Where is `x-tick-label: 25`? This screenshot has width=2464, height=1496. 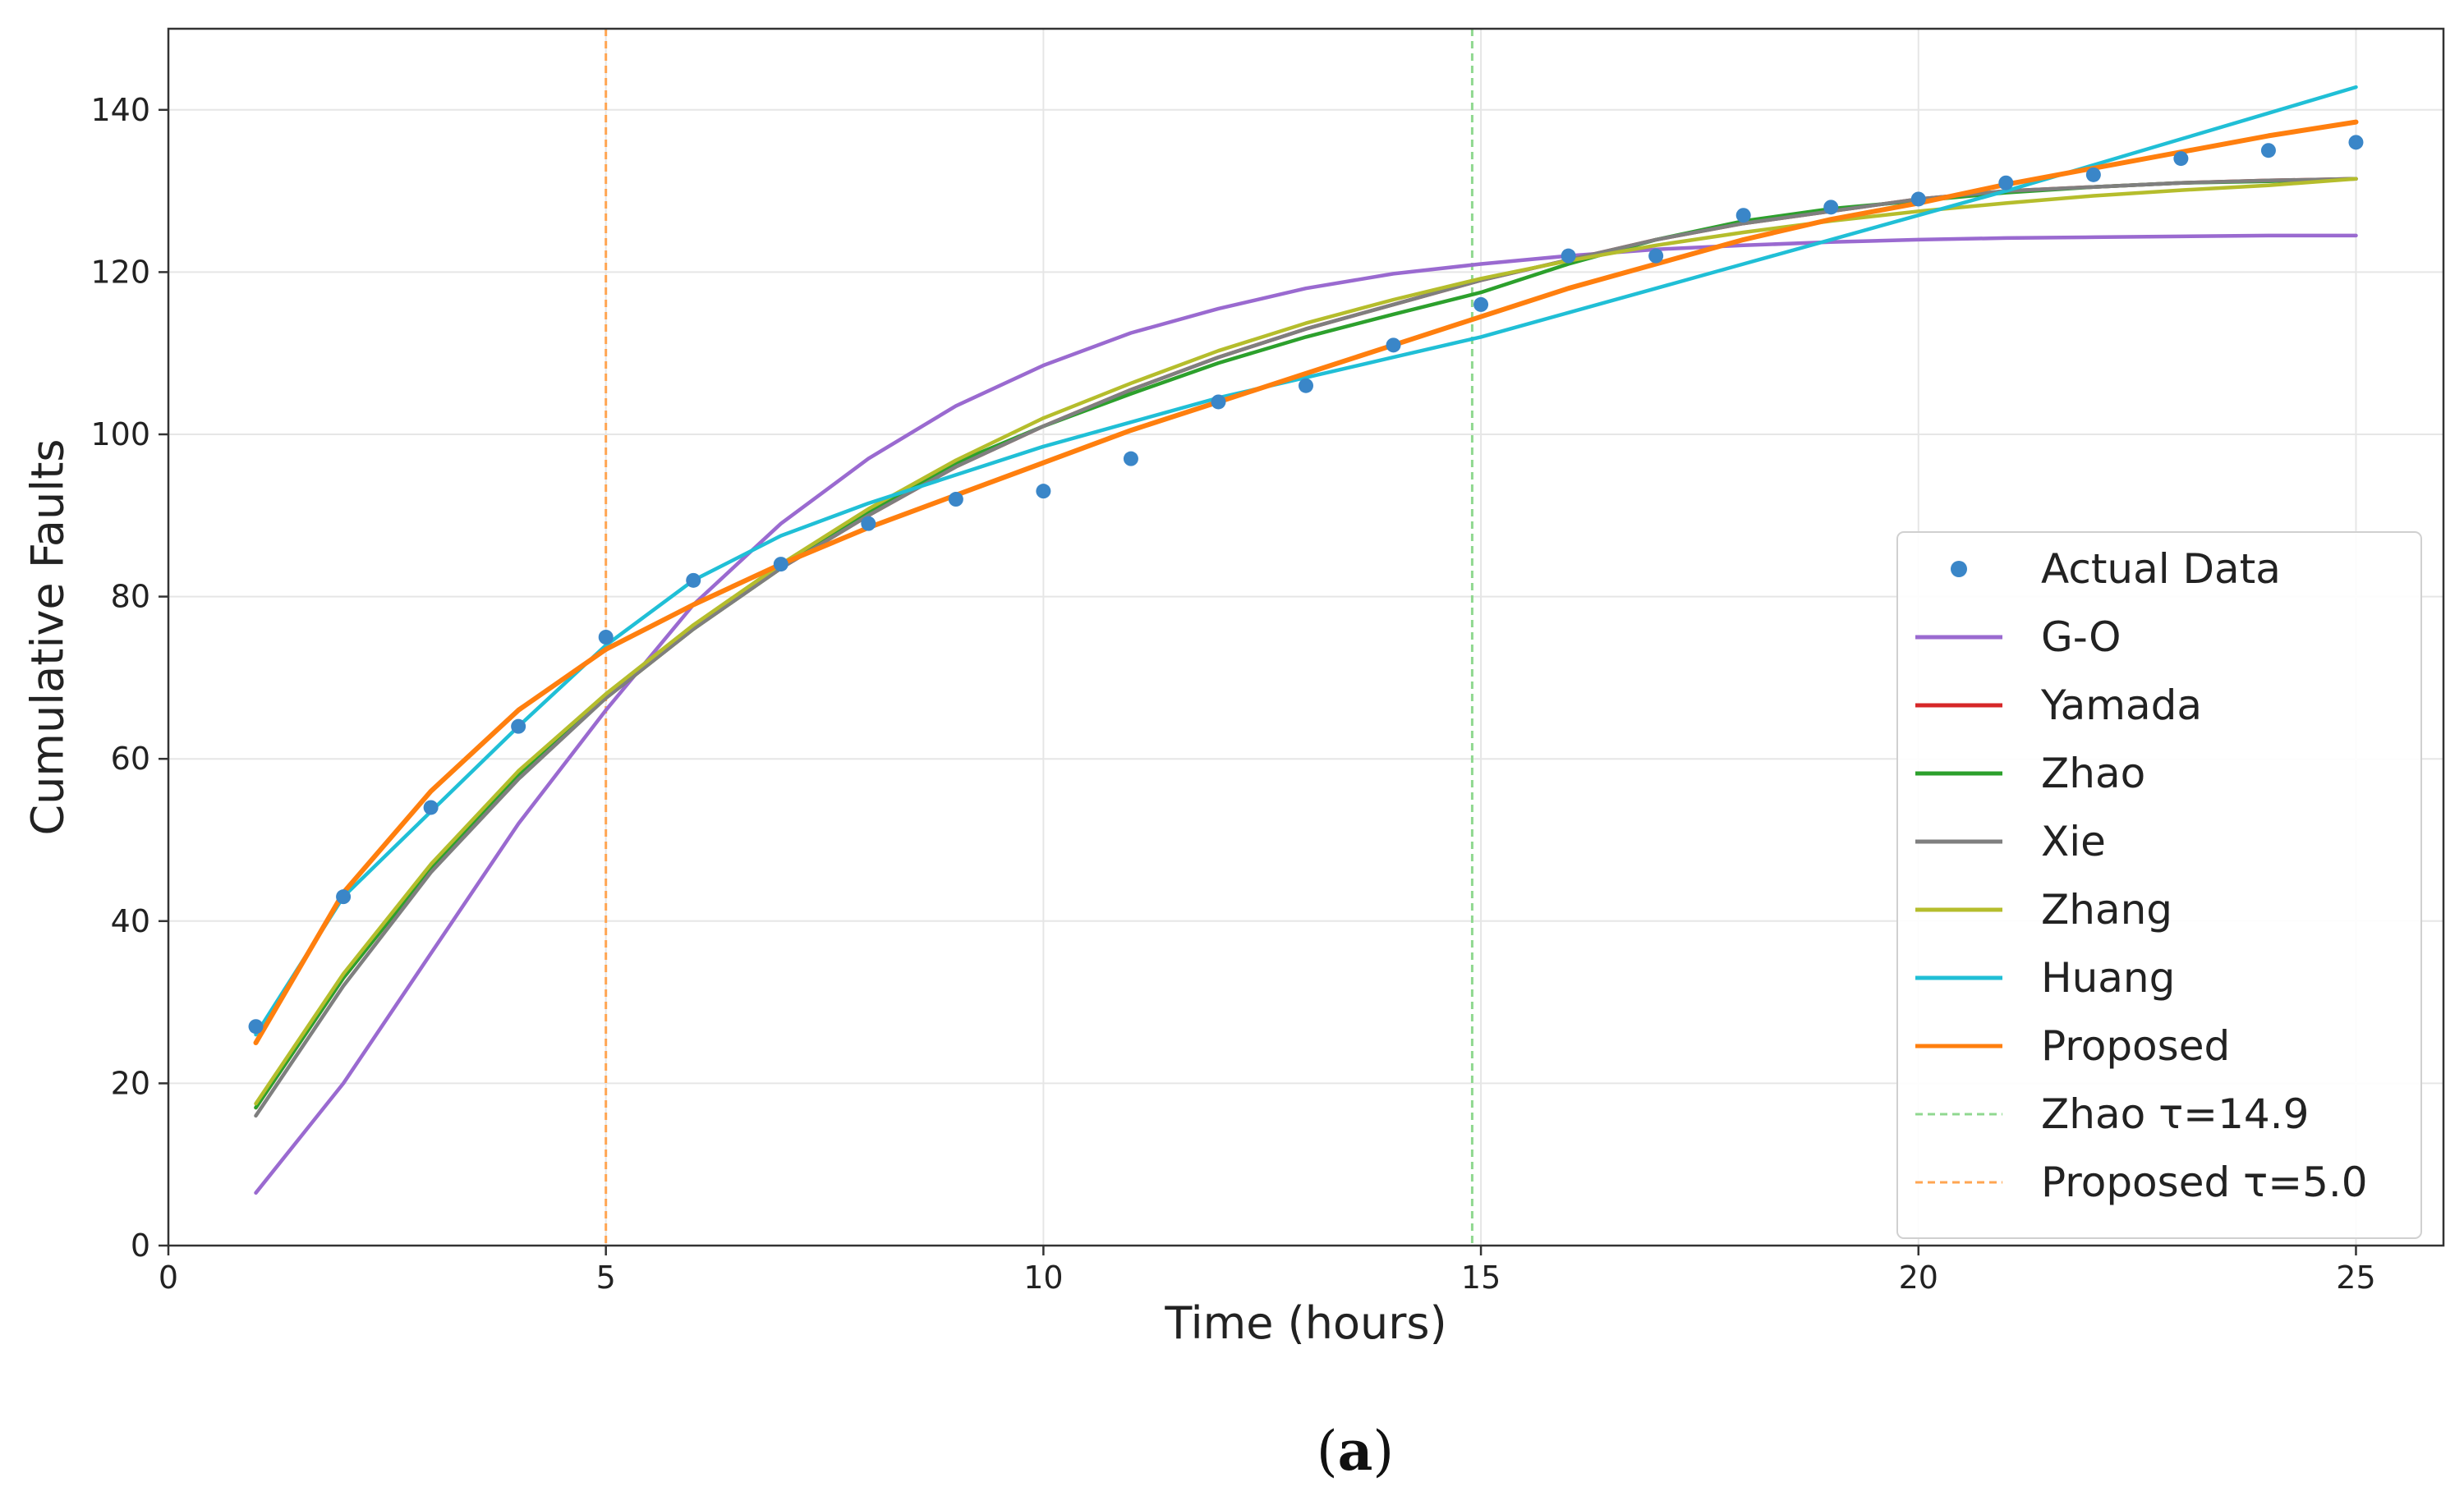 x-tick-label: 25 is located at coordinates (2355, 1278).